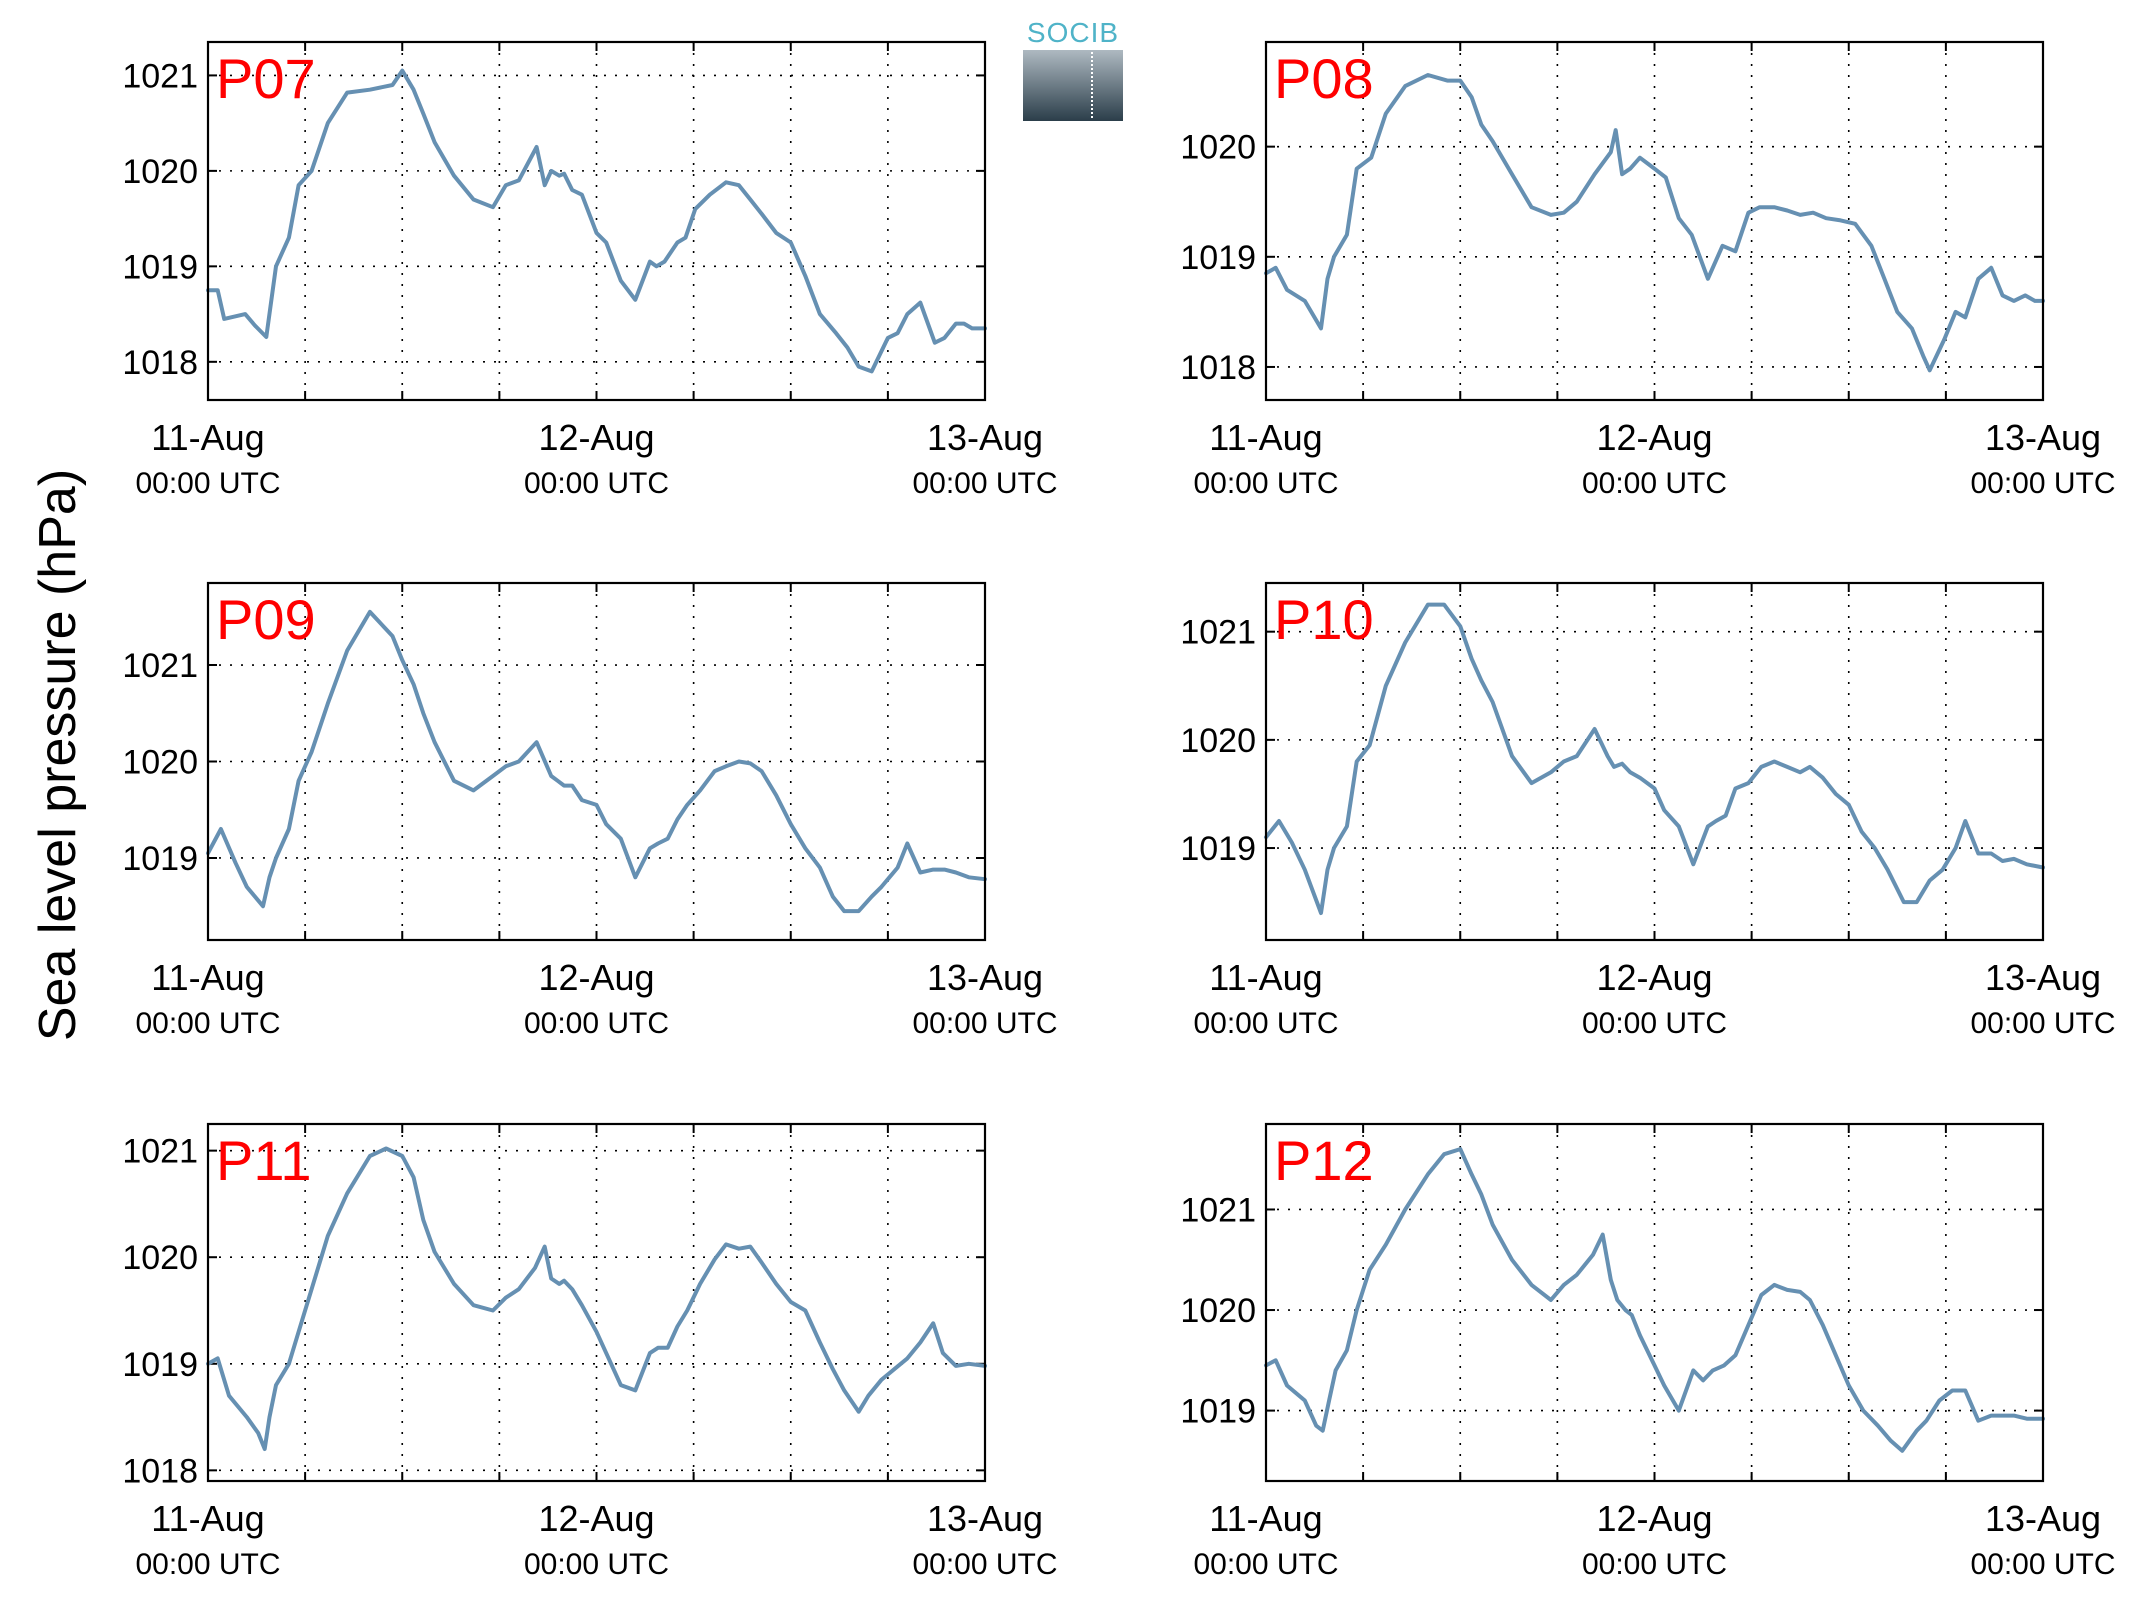 Image resolution: width=2133 pixels, height=1608 pixels. I want to click on panel-title: P08, so click(1324, 78).